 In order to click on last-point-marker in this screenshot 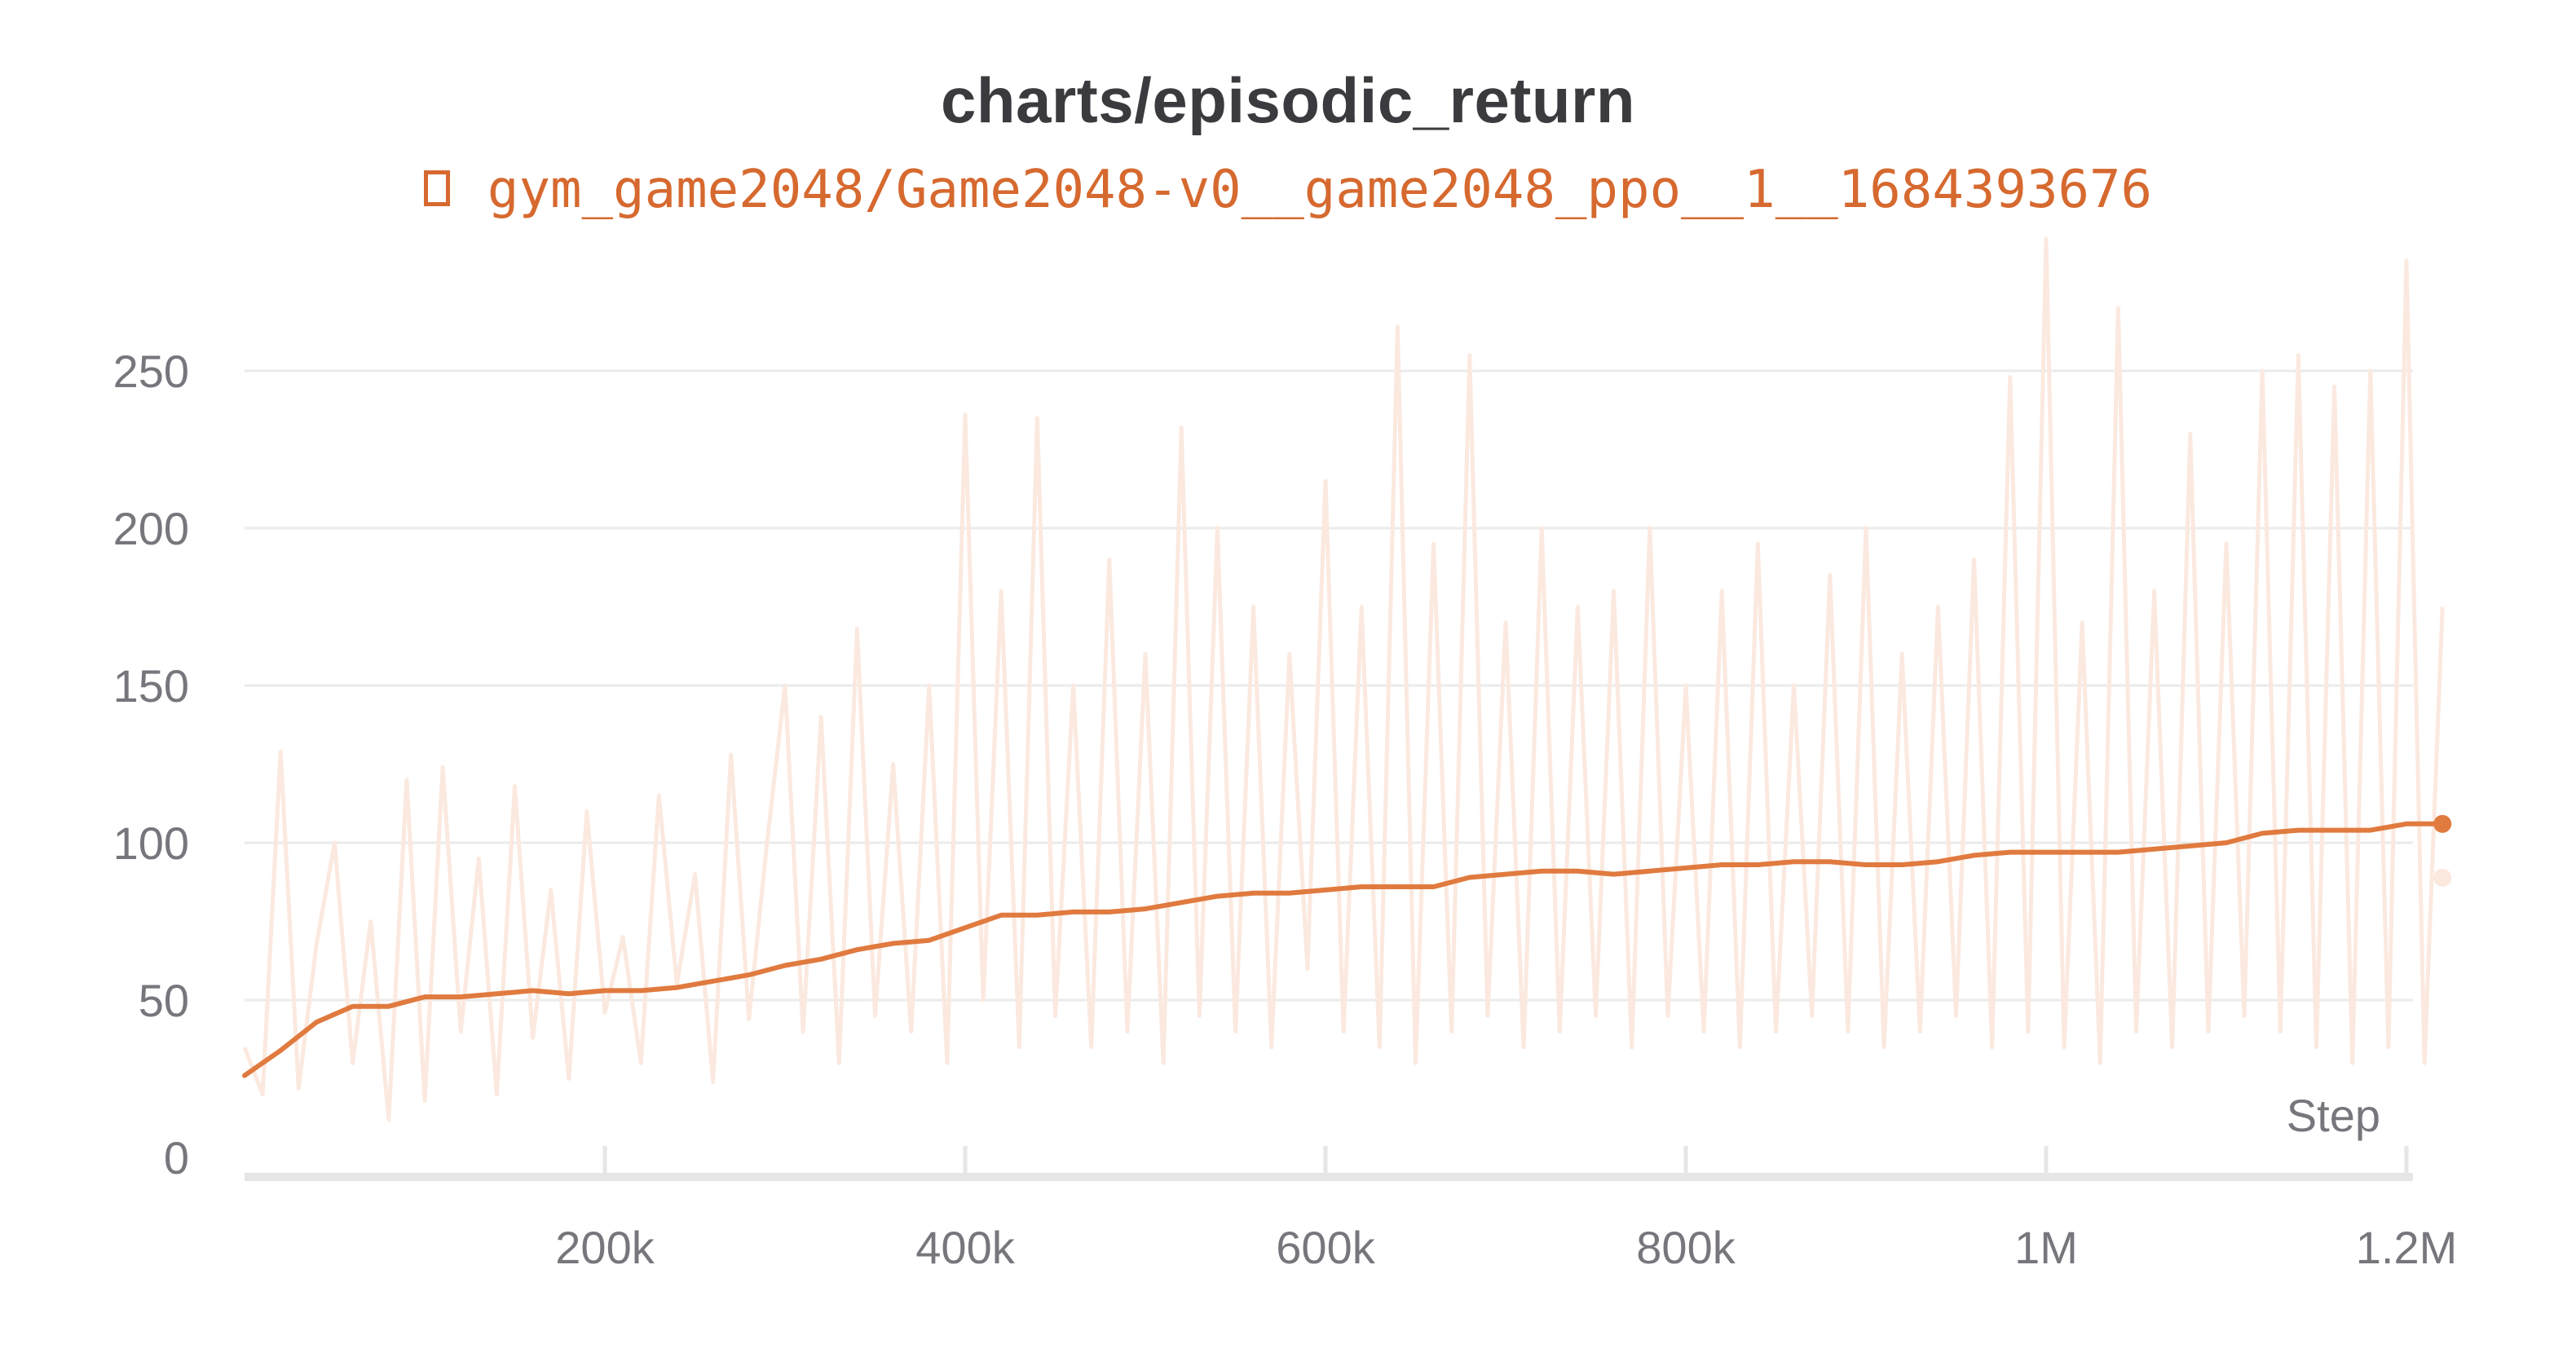, I will do `click(2442, 823)`.